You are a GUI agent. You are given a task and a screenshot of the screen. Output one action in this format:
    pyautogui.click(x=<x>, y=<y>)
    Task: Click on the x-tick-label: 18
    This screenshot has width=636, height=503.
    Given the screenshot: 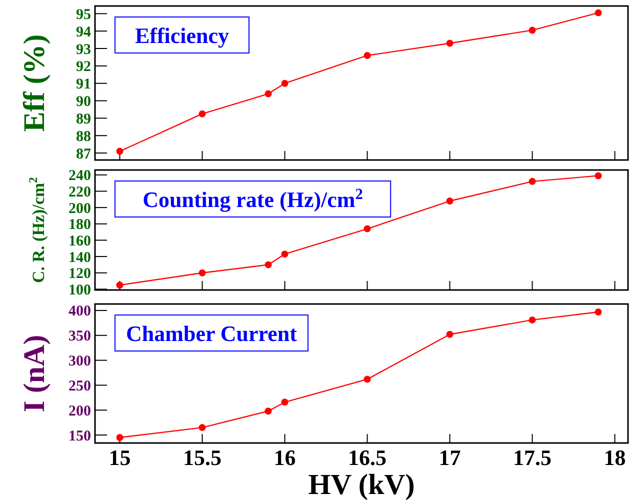 What is the action you would take?
    pyautogui.click(x=615, y=457)
    